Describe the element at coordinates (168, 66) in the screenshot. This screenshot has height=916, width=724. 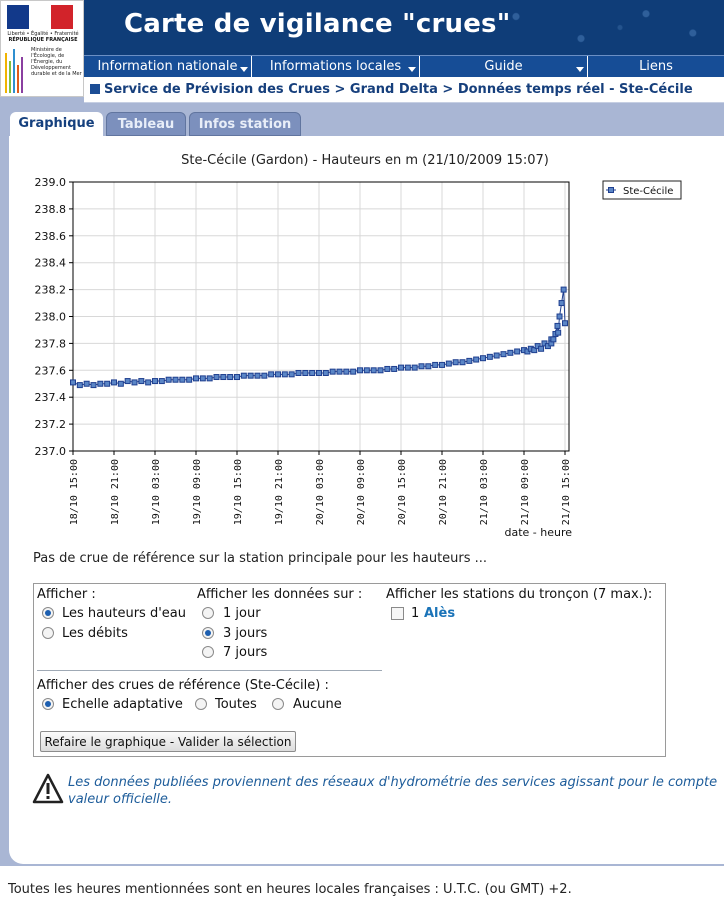
I see `menu-item-information-nationale: Information nationale` at that location.